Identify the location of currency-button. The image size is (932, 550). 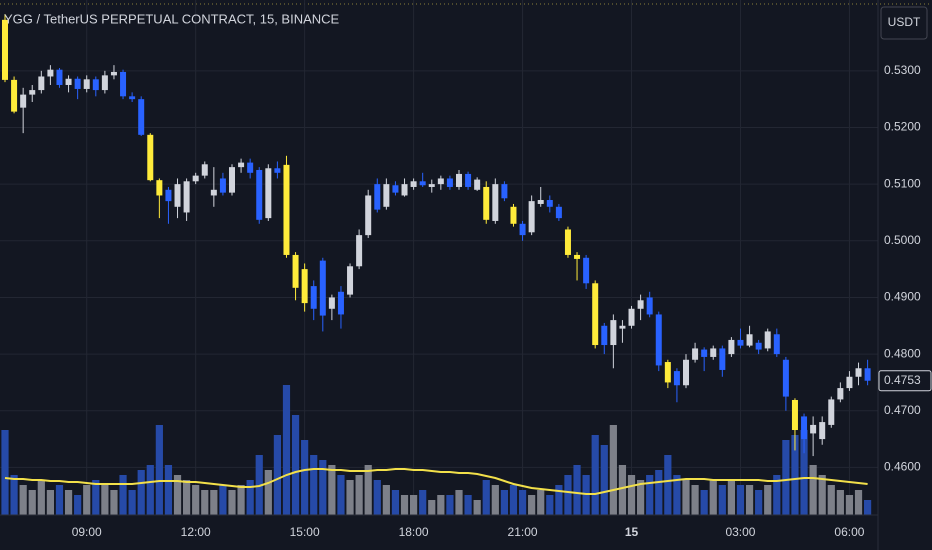
(904, 23).